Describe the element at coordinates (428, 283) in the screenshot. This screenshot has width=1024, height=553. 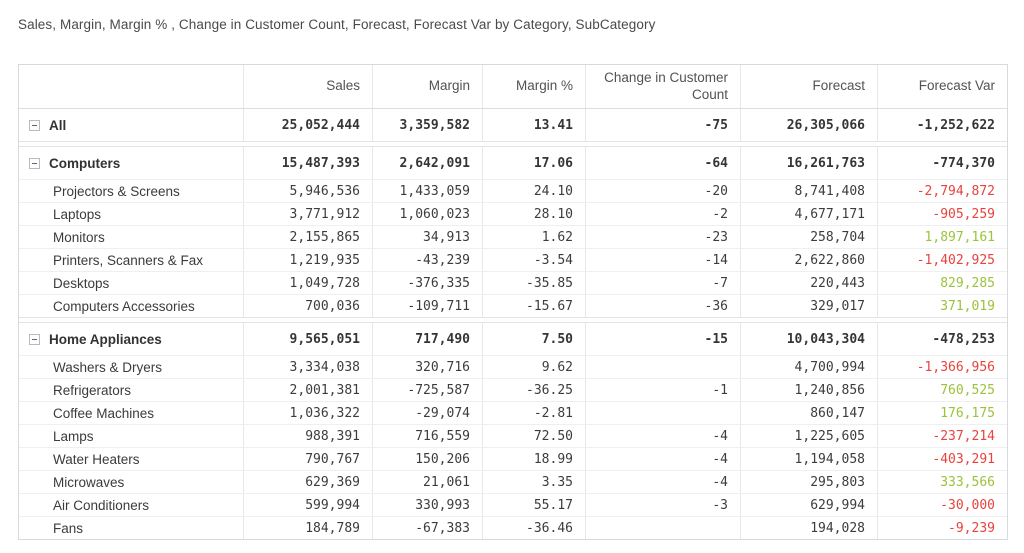
I see `cell-margin: -376,335` at that location.